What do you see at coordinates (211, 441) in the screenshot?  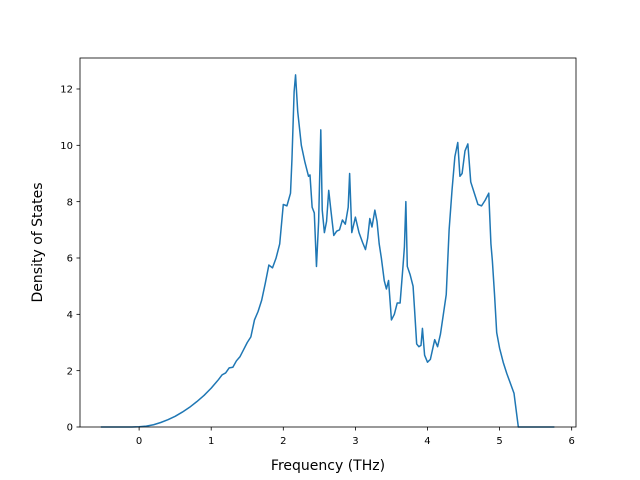 I see `x-tick-label: 1` at bounding box center [211, 441].